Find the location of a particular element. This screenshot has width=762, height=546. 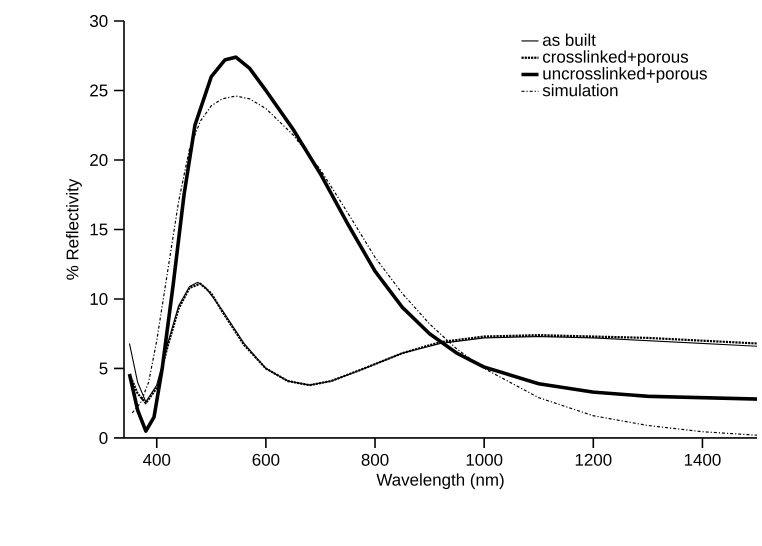

x-tick-label: 1400 is located at coordinates (702, 460).